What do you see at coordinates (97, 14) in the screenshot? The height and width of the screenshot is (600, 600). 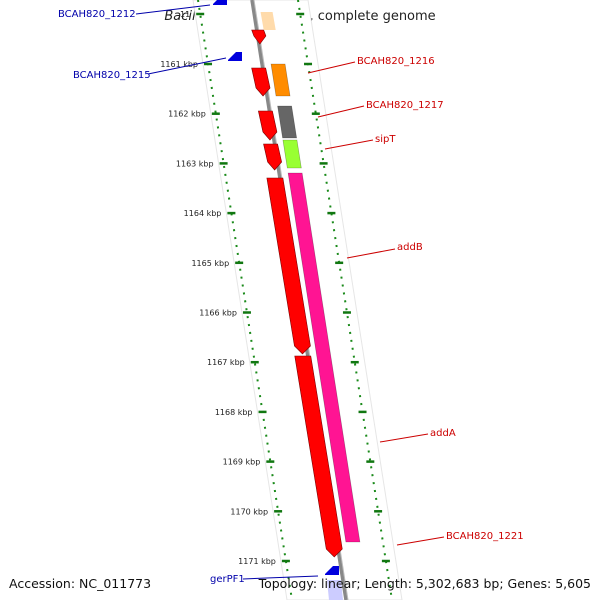 I see `gene-label-BCAH820_1212: BCAH820_1212` at bounding box center [97, 14].